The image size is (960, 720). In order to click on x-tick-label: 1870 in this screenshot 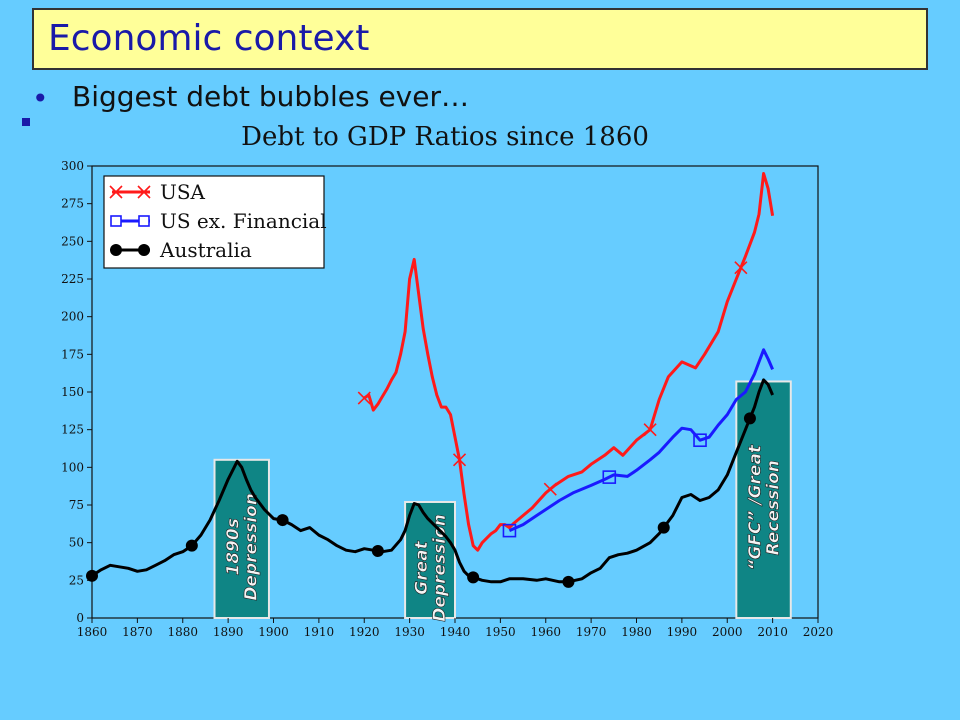, I will do `click(137, 632)`.